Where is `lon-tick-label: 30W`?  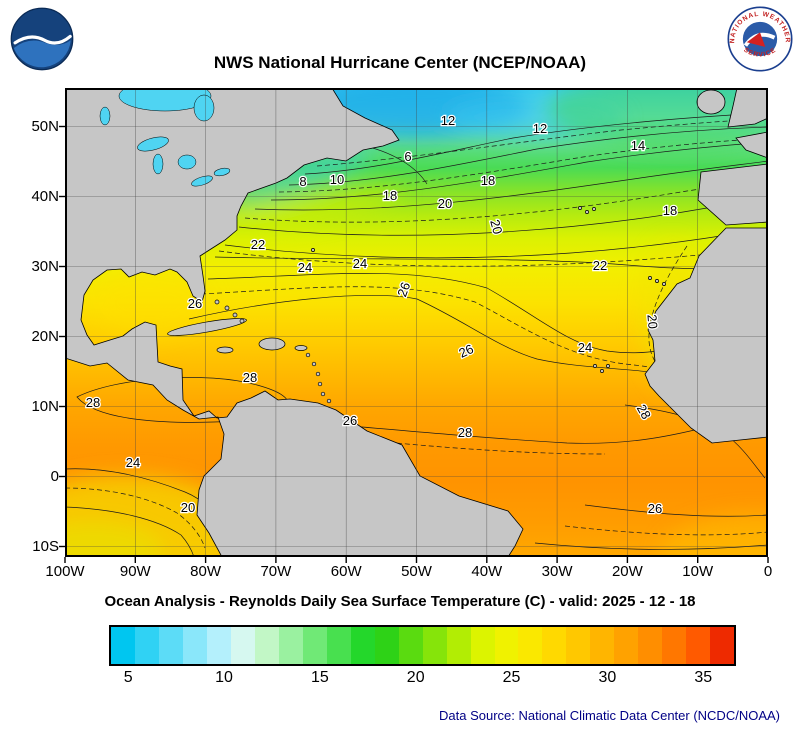
lon-tick-label: 30W is located at coordinates (557, 571).